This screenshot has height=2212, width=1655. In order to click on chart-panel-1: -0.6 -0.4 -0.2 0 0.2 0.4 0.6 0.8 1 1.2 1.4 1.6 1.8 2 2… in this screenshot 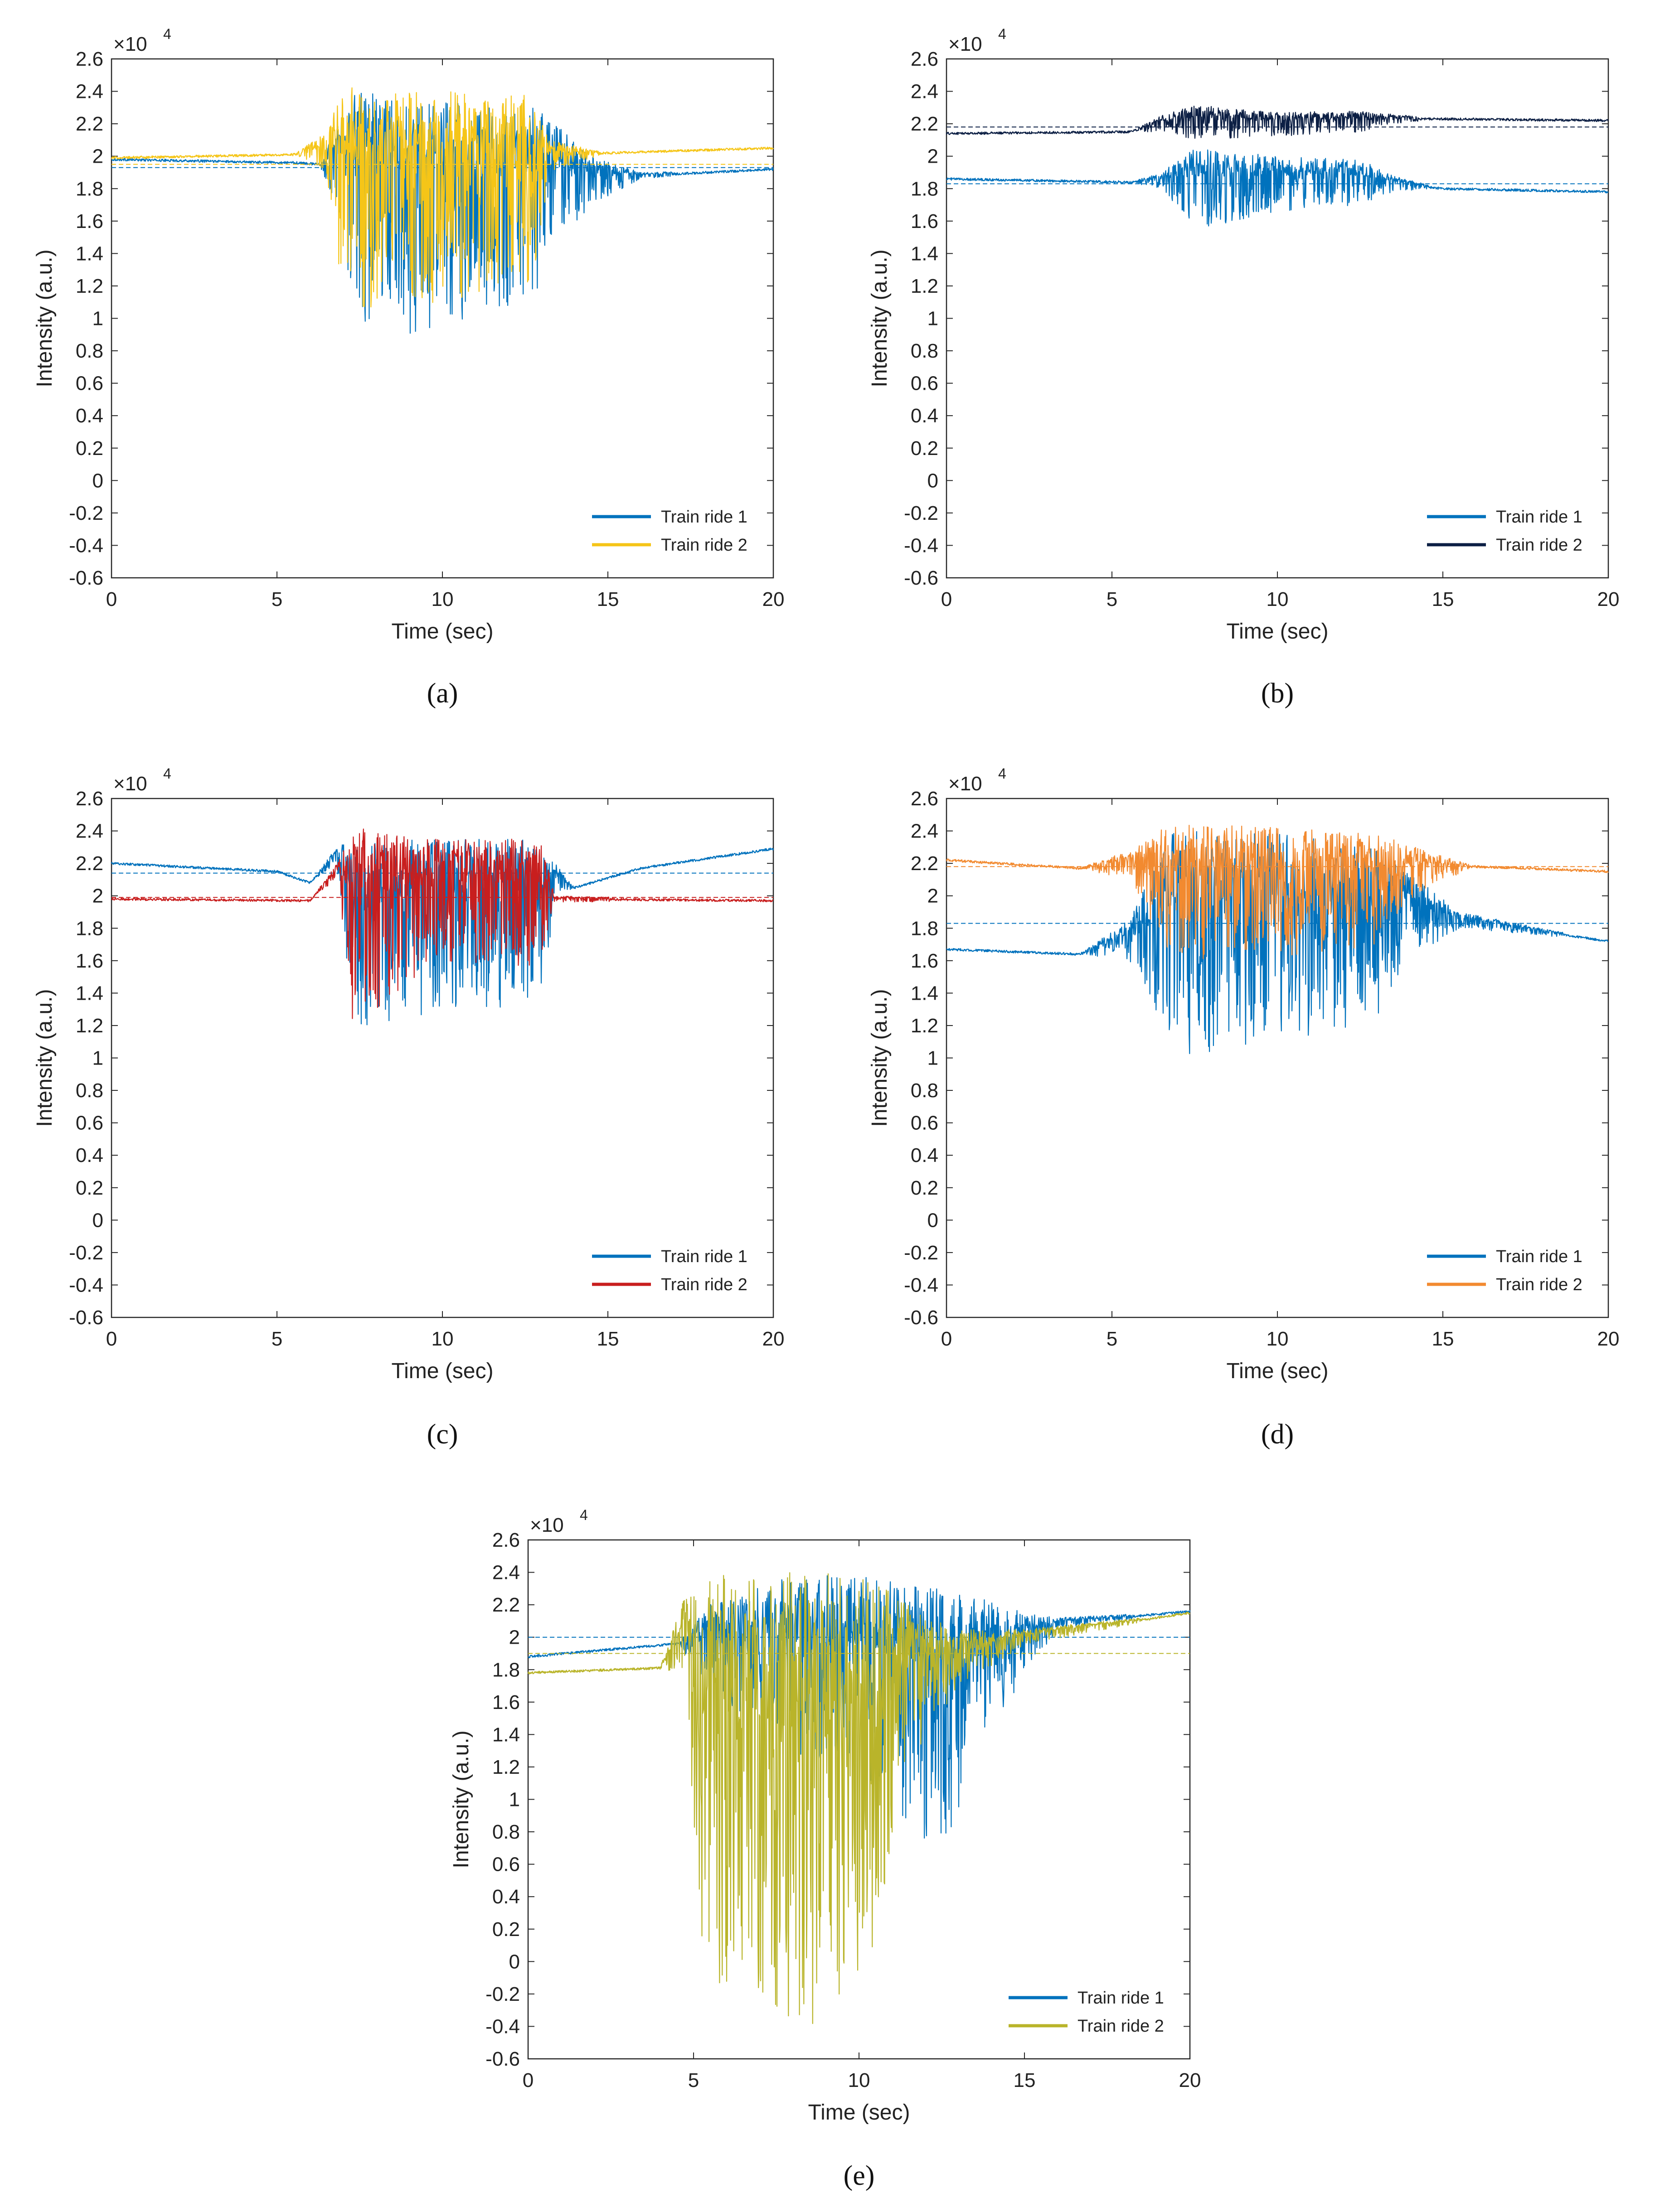, I will do `click(408, 367)`.